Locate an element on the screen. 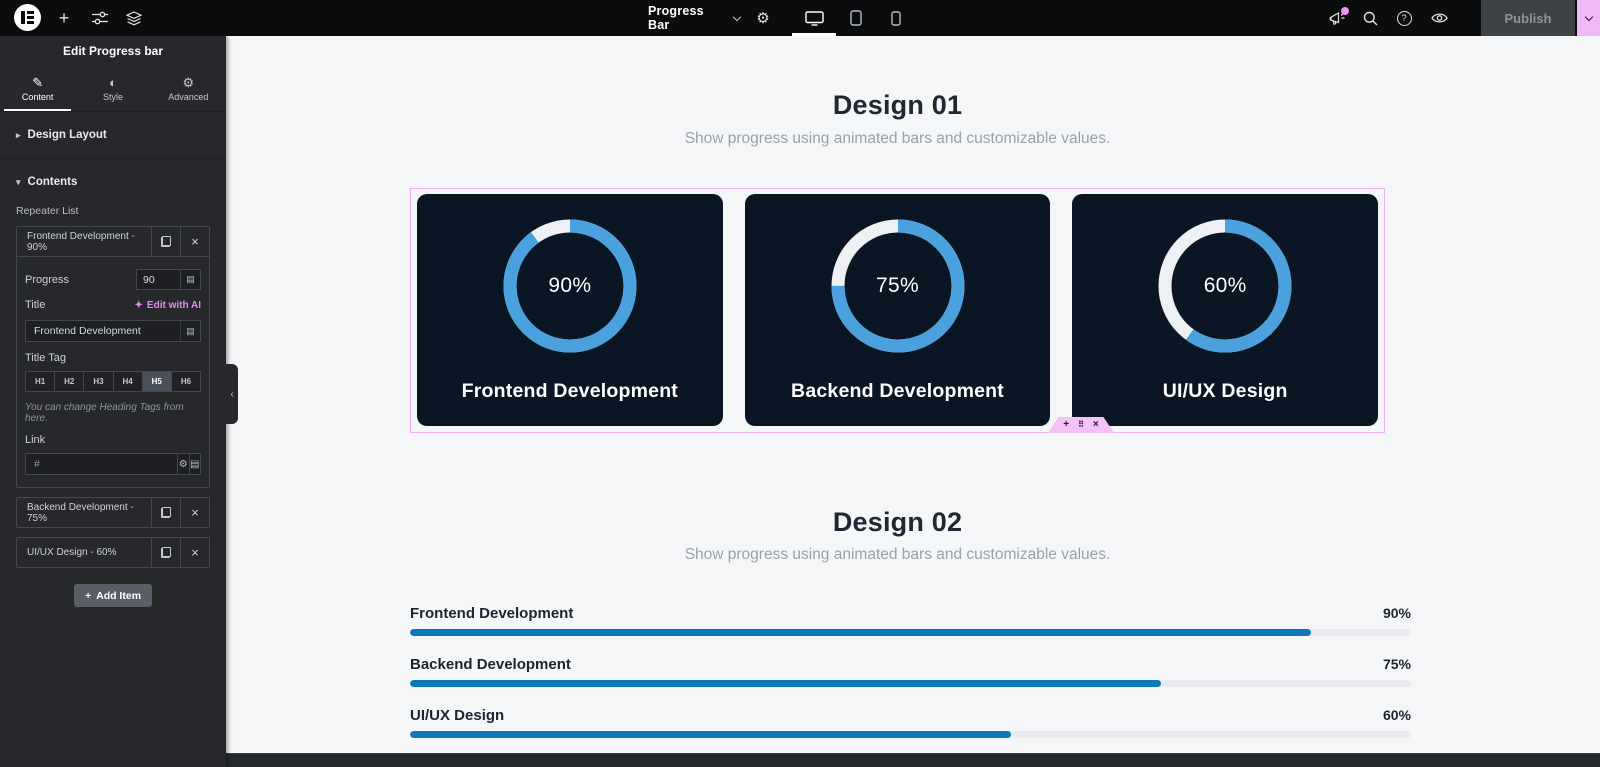  tag-h5-button: H5 is located at coordinates (157, 381).